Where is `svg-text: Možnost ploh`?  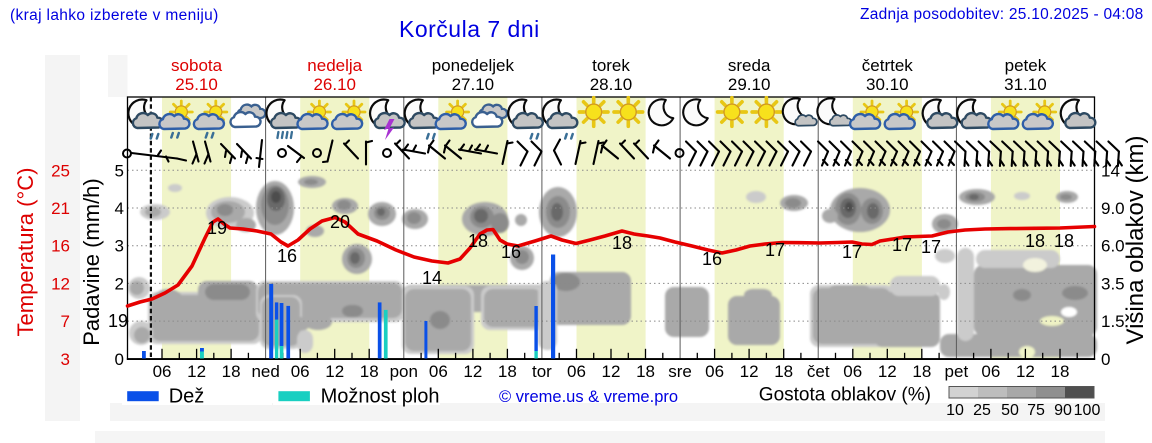
svg-text: Možnost ploh is located at coordinates (380, 397).